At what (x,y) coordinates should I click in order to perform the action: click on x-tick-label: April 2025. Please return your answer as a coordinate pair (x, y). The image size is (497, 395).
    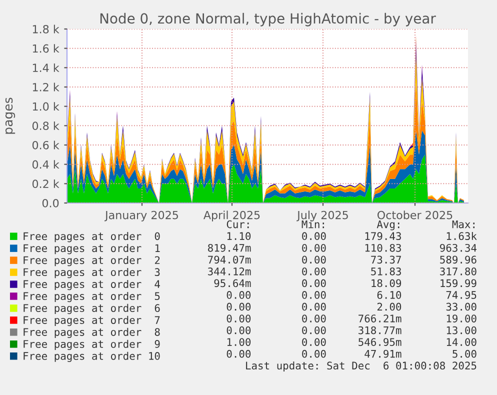
    Looking at the image, I should click on (231, 216).